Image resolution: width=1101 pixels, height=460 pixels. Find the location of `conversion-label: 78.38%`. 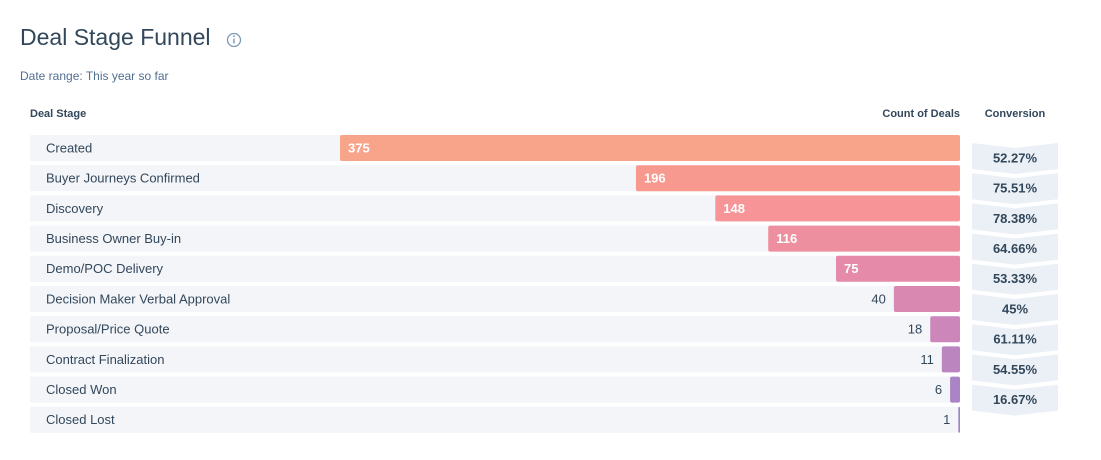

conversion-label: 78.38% is located at coordinates (1015, 218).